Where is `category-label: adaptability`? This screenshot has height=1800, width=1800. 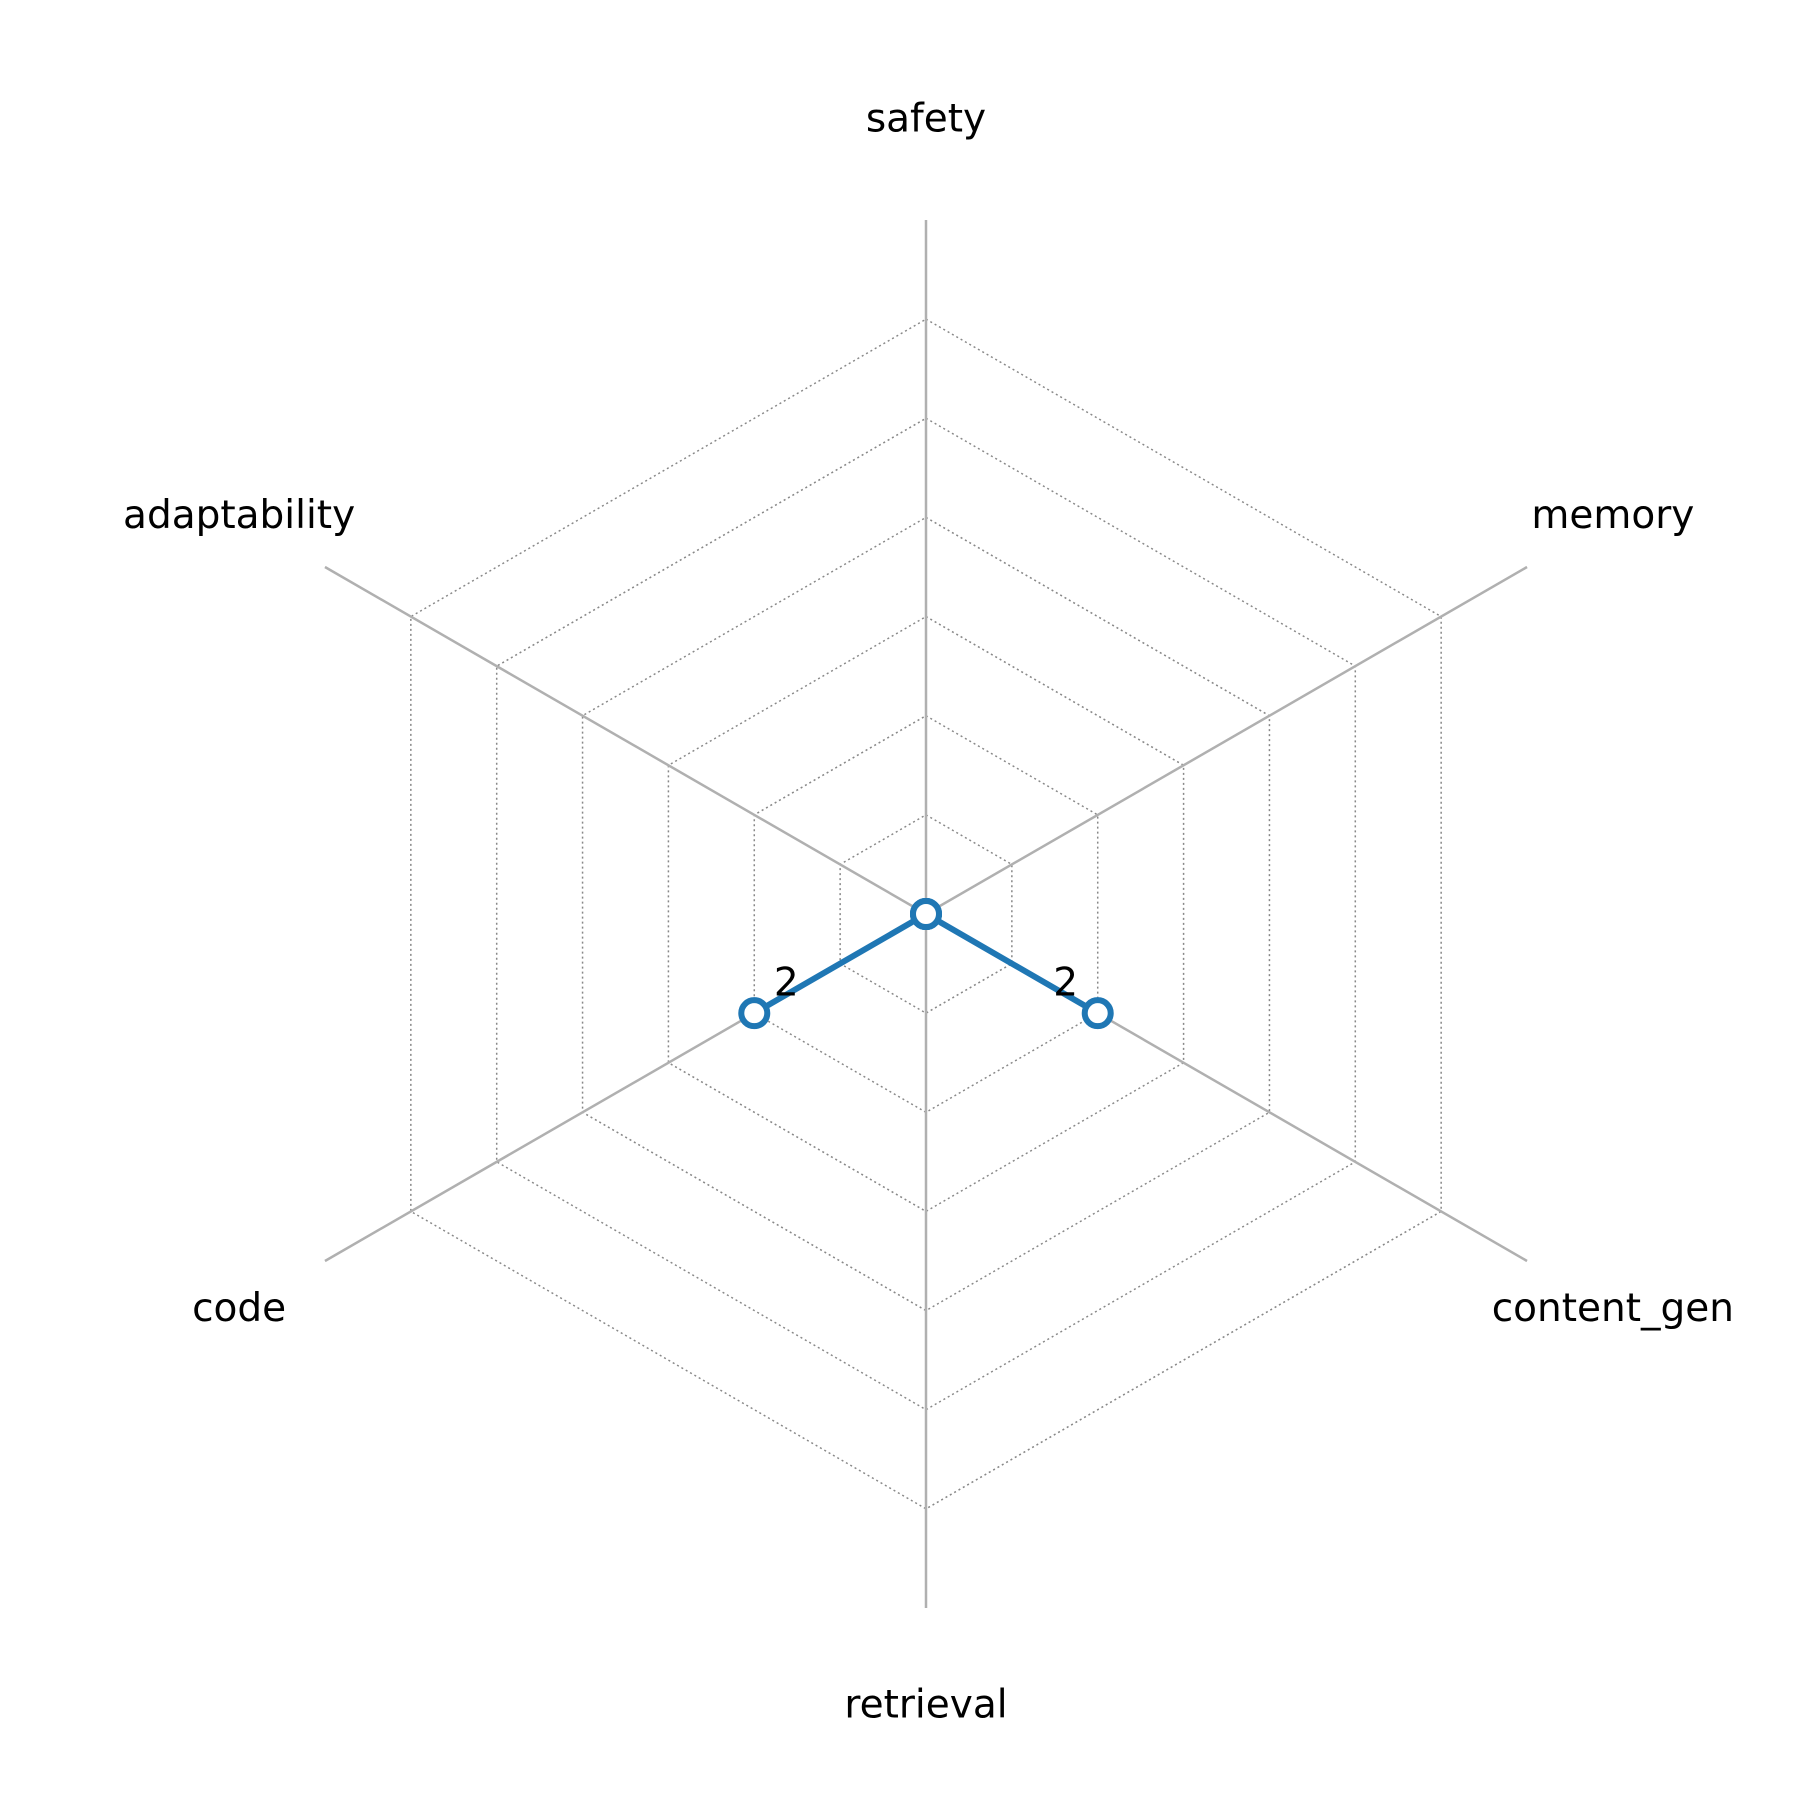 category-label: adaptability is located at coordinates (239, 515).